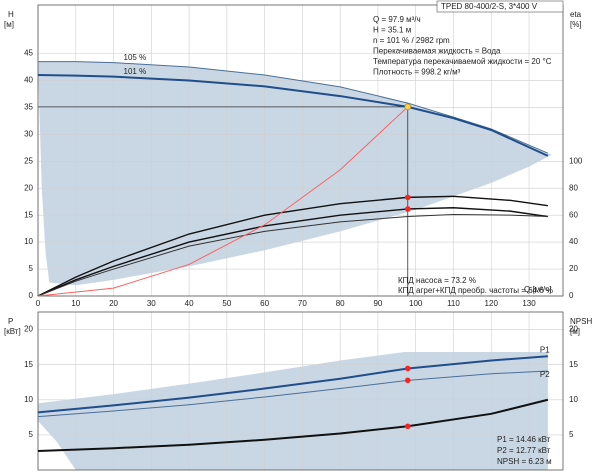 This screenshot has width=600, height=474. Describe the element at coordinates (573, 241) in the screenshot. I see `y2-tick-label: 40` at that location.